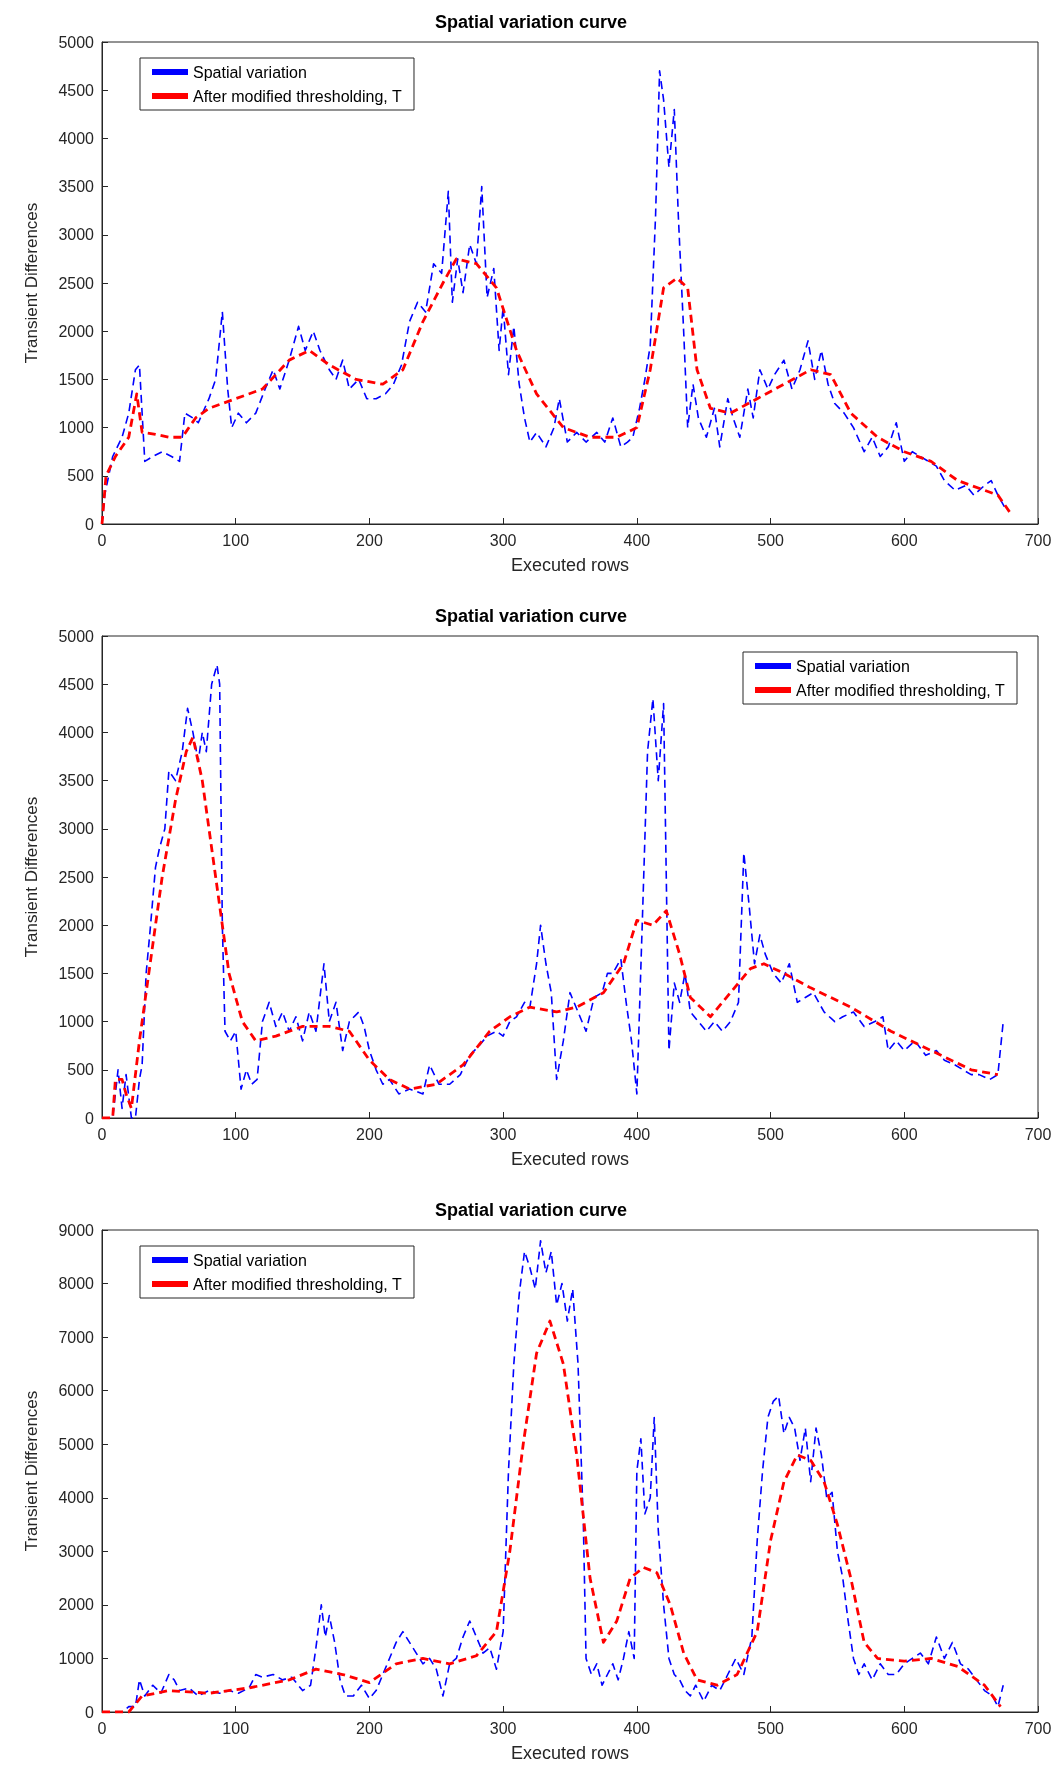 This screenshot has width=1062, height=1782. Describe the element at coordinates (76, 1284) in the screenshot. I see `y-tick-label: 8000` at that location.